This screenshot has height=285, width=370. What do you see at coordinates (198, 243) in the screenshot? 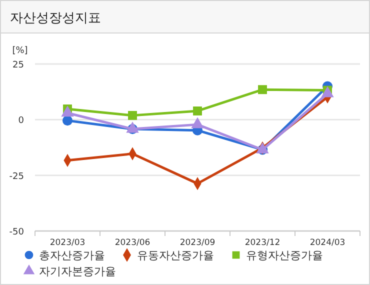
I see `x-tick-label: 2023/09` at bounding box center [198, 243].